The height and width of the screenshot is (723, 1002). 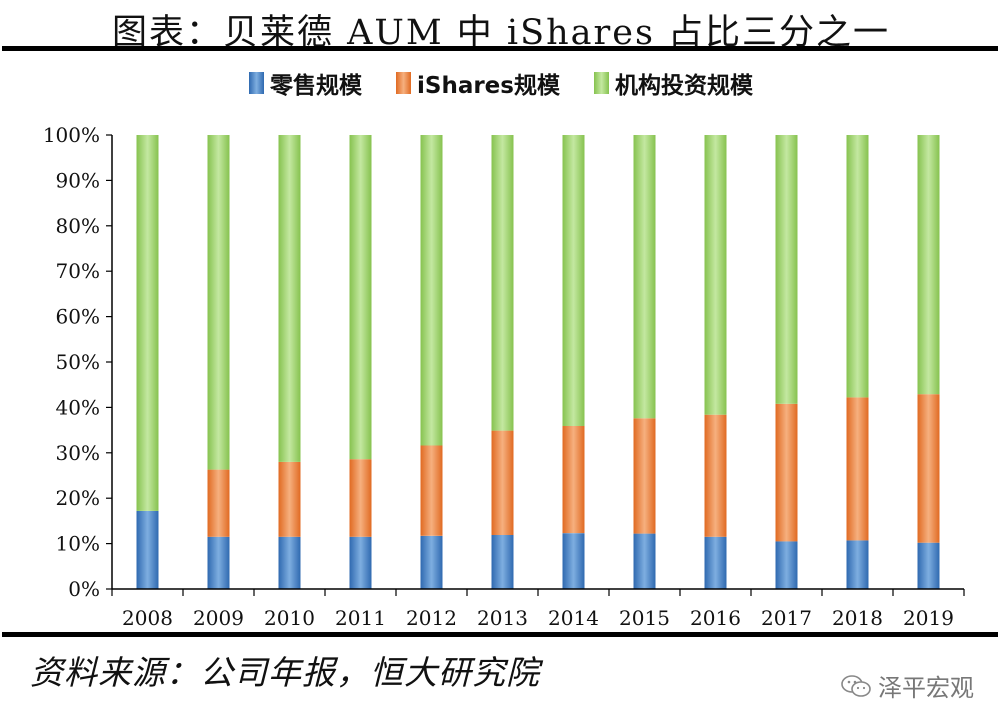 What do you see at coordinates (857, 564) in the screenshot?
I see `bar-segment-2018-s0` at bounding box center [857, 564].